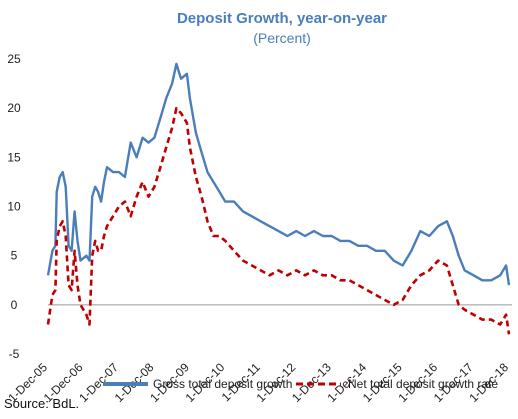  I want to click on y-tick-label: 0, so click(14, 305).